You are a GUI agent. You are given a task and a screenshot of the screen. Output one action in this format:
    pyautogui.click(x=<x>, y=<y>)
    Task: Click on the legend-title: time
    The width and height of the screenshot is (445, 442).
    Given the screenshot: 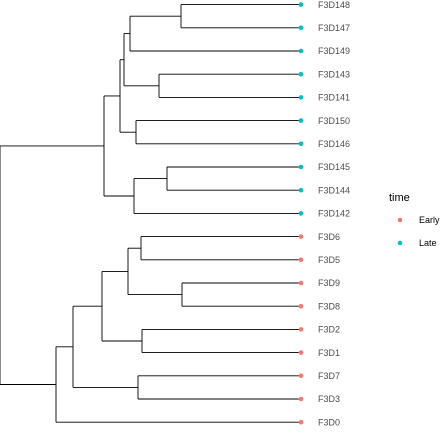 What is the action you would take?
    pyautogui.click(x=399, y=198)
    